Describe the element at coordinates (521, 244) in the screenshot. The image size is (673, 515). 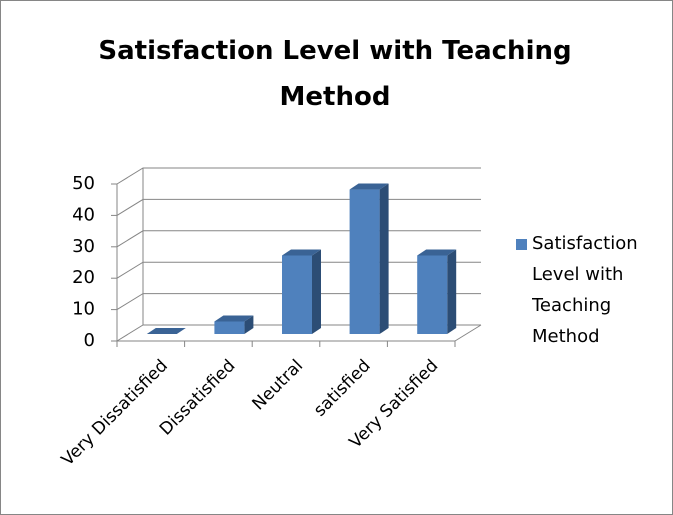
I see `legend-swatch` at that location.